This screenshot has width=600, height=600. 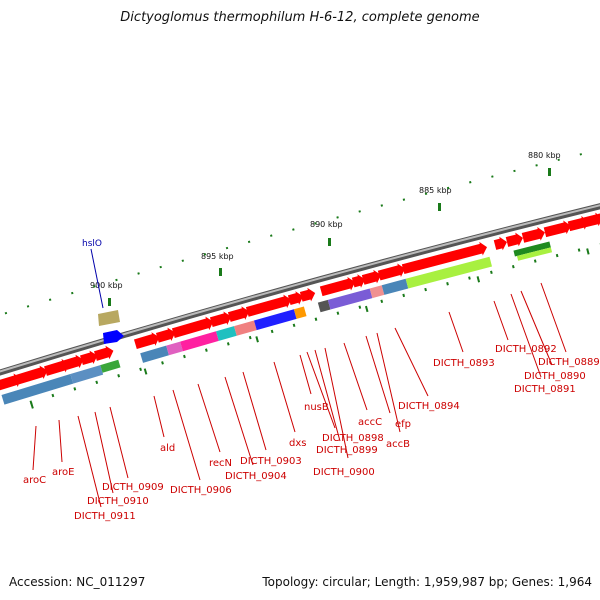 I want to click on gene-label: DICTH_0911, so click(x=105, y=516).